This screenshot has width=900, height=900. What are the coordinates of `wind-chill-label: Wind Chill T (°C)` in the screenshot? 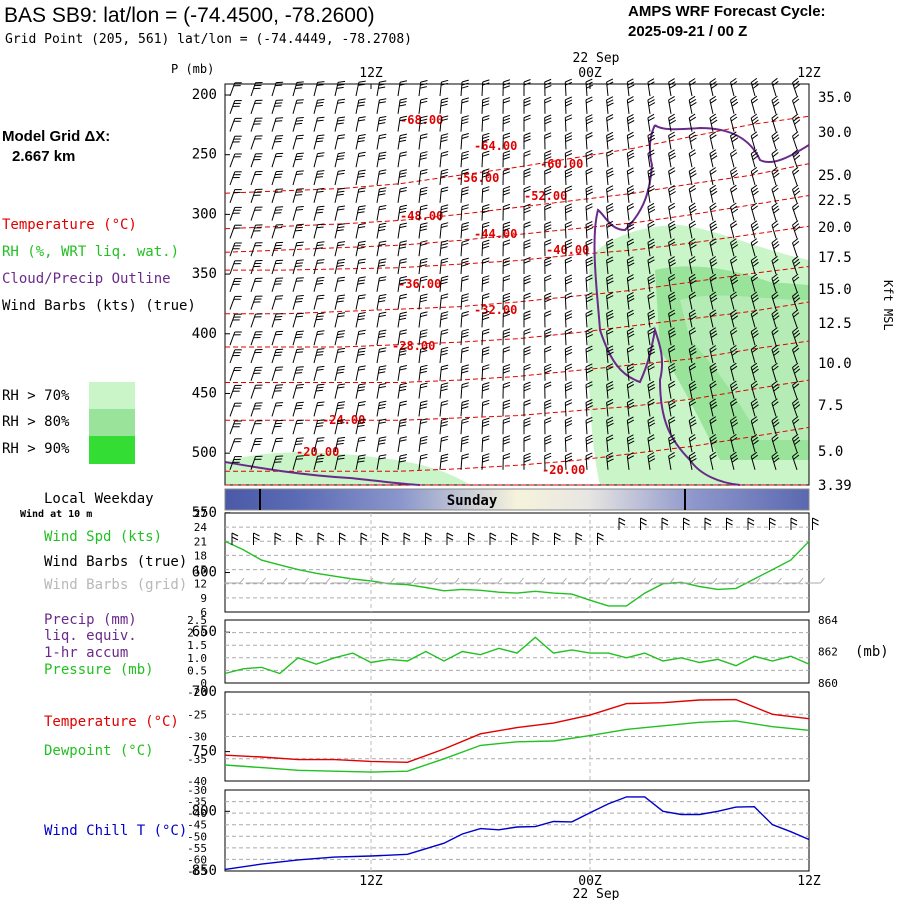 It's located at (116, 831).